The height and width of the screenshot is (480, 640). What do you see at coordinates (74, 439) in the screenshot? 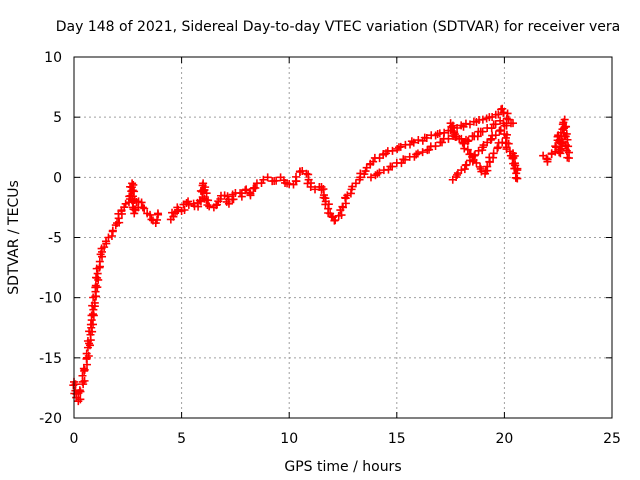
I see `x-tick-label: 0` at bounding box center [74, 439].